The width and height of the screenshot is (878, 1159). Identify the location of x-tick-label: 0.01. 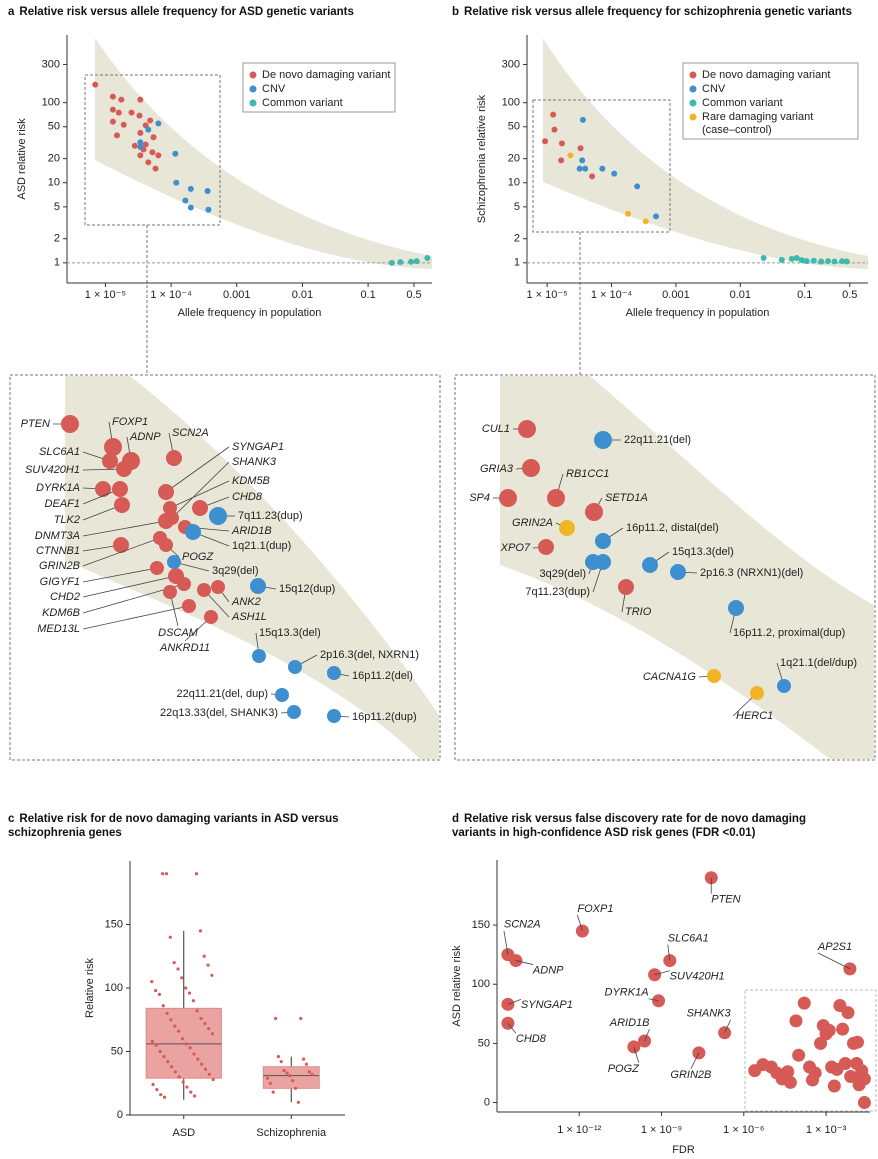
(302, 295).